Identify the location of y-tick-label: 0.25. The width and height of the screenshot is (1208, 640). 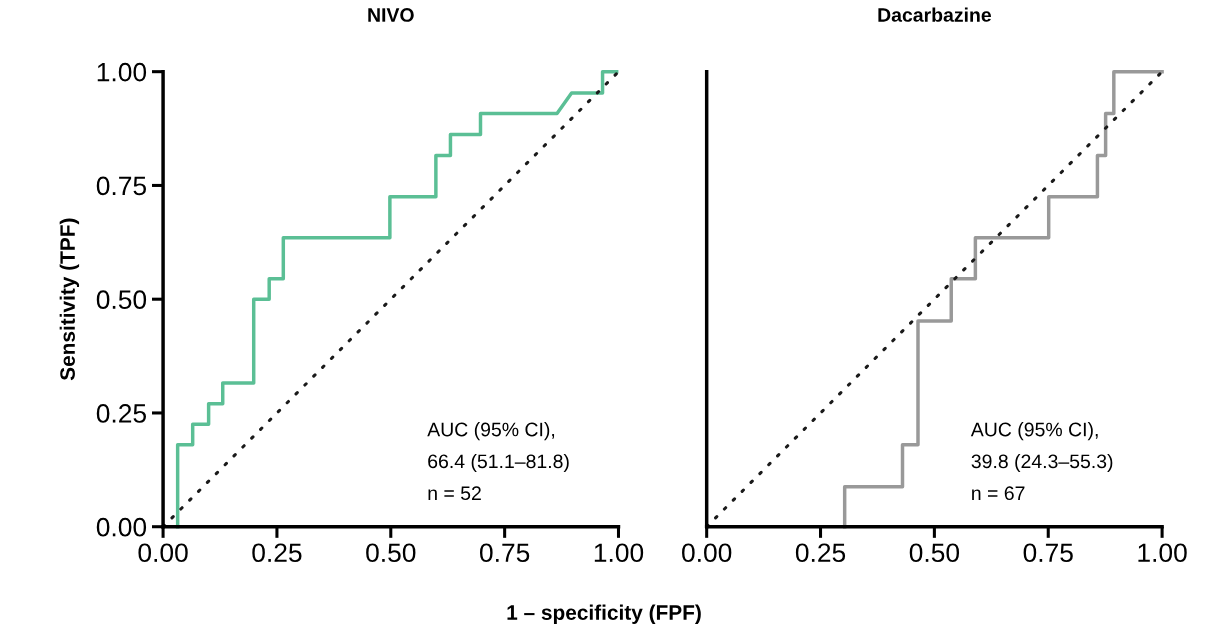
(121, 413).